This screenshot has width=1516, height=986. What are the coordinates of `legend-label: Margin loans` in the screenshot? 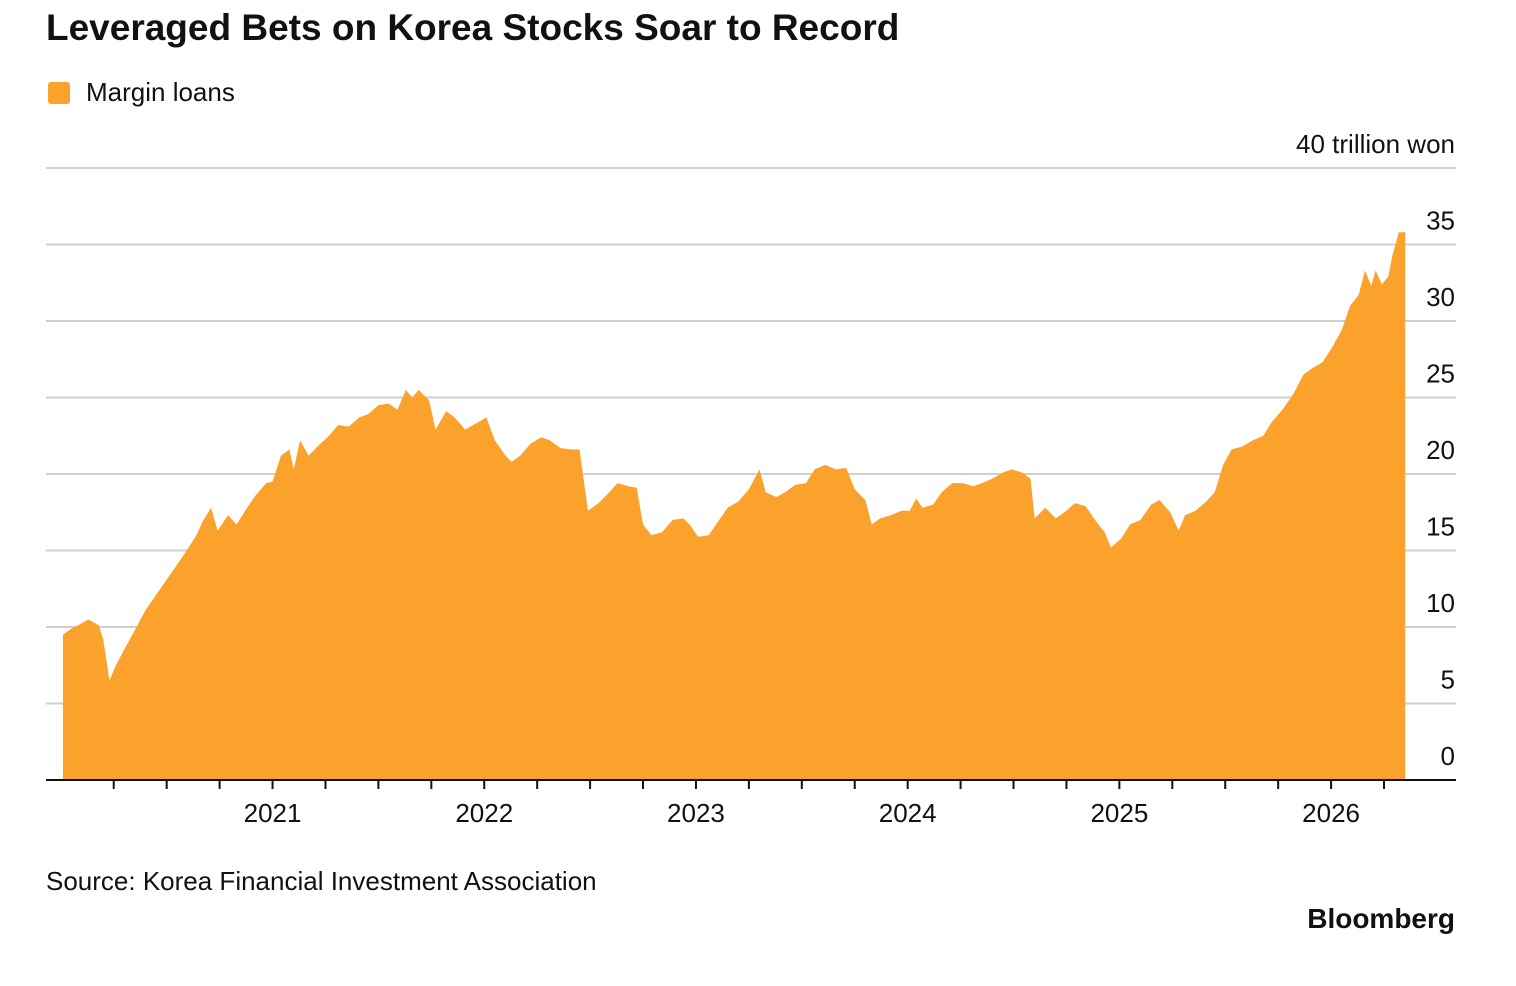 It's located at (160, 92).